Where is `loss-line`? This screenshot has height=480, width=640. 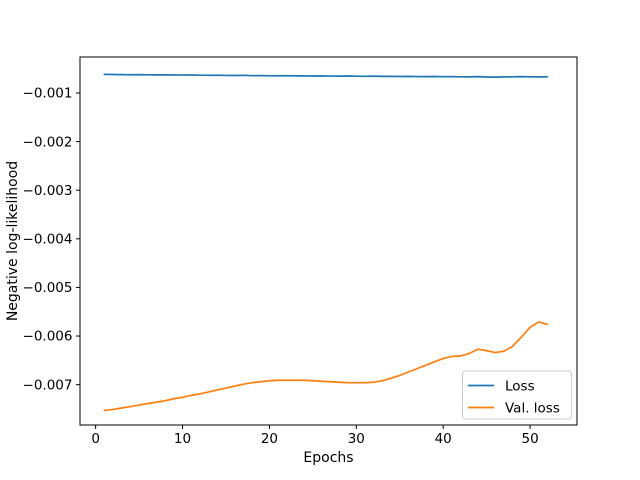 loss-line is located at coordinates (326, 75).